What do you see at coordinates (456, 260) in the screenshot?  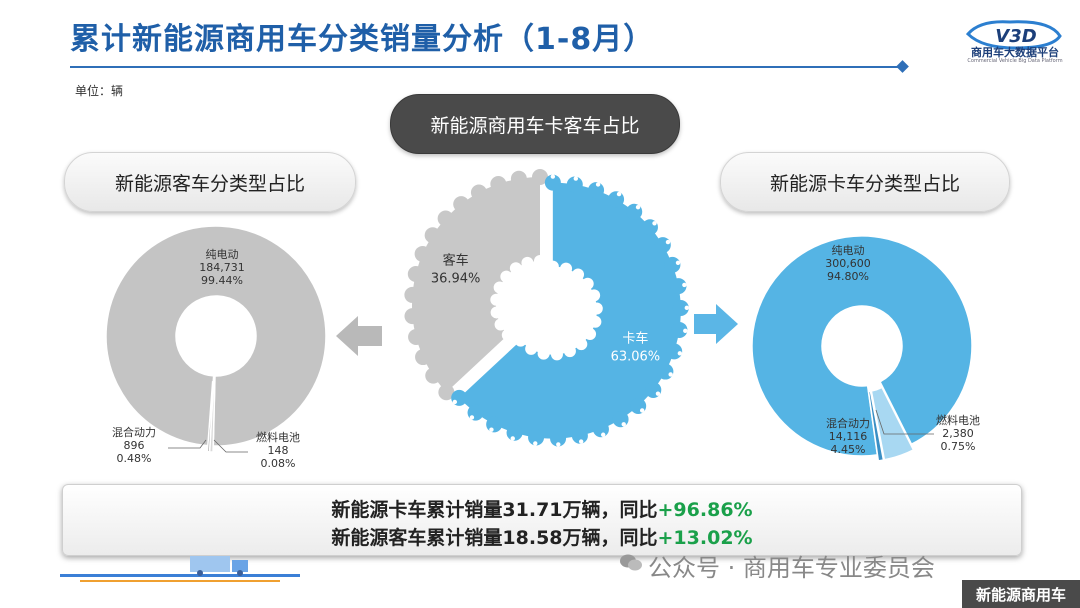 I see `center-label-bus: 客车` at bounding box center [456, 260].